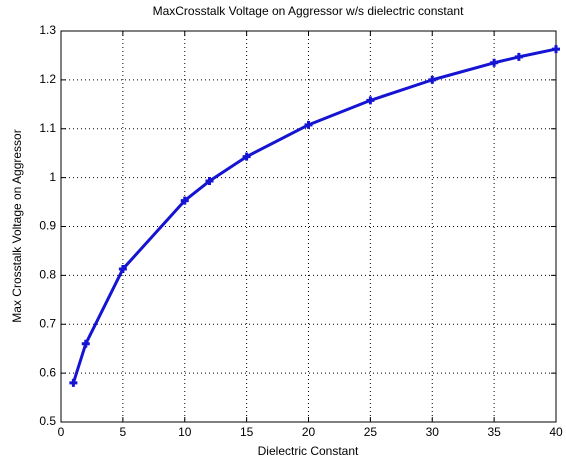  What do you see at coordinates (47, 323) in the screenshot?
I see `y-tick-label: 0.7` at bounding box center [47, 323].